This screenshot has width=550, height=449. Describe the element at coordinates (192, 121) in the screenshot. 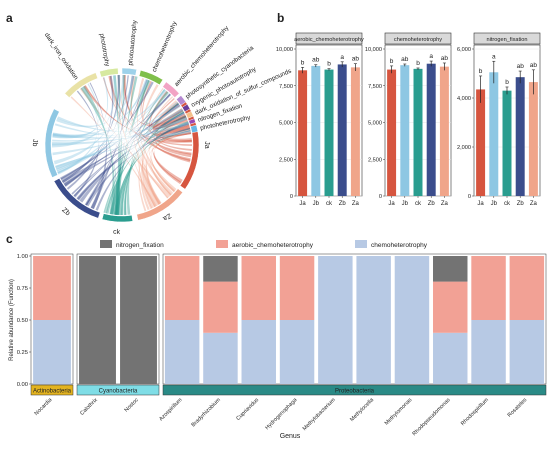

I see `sector-nitrogen-fixation` at that location.